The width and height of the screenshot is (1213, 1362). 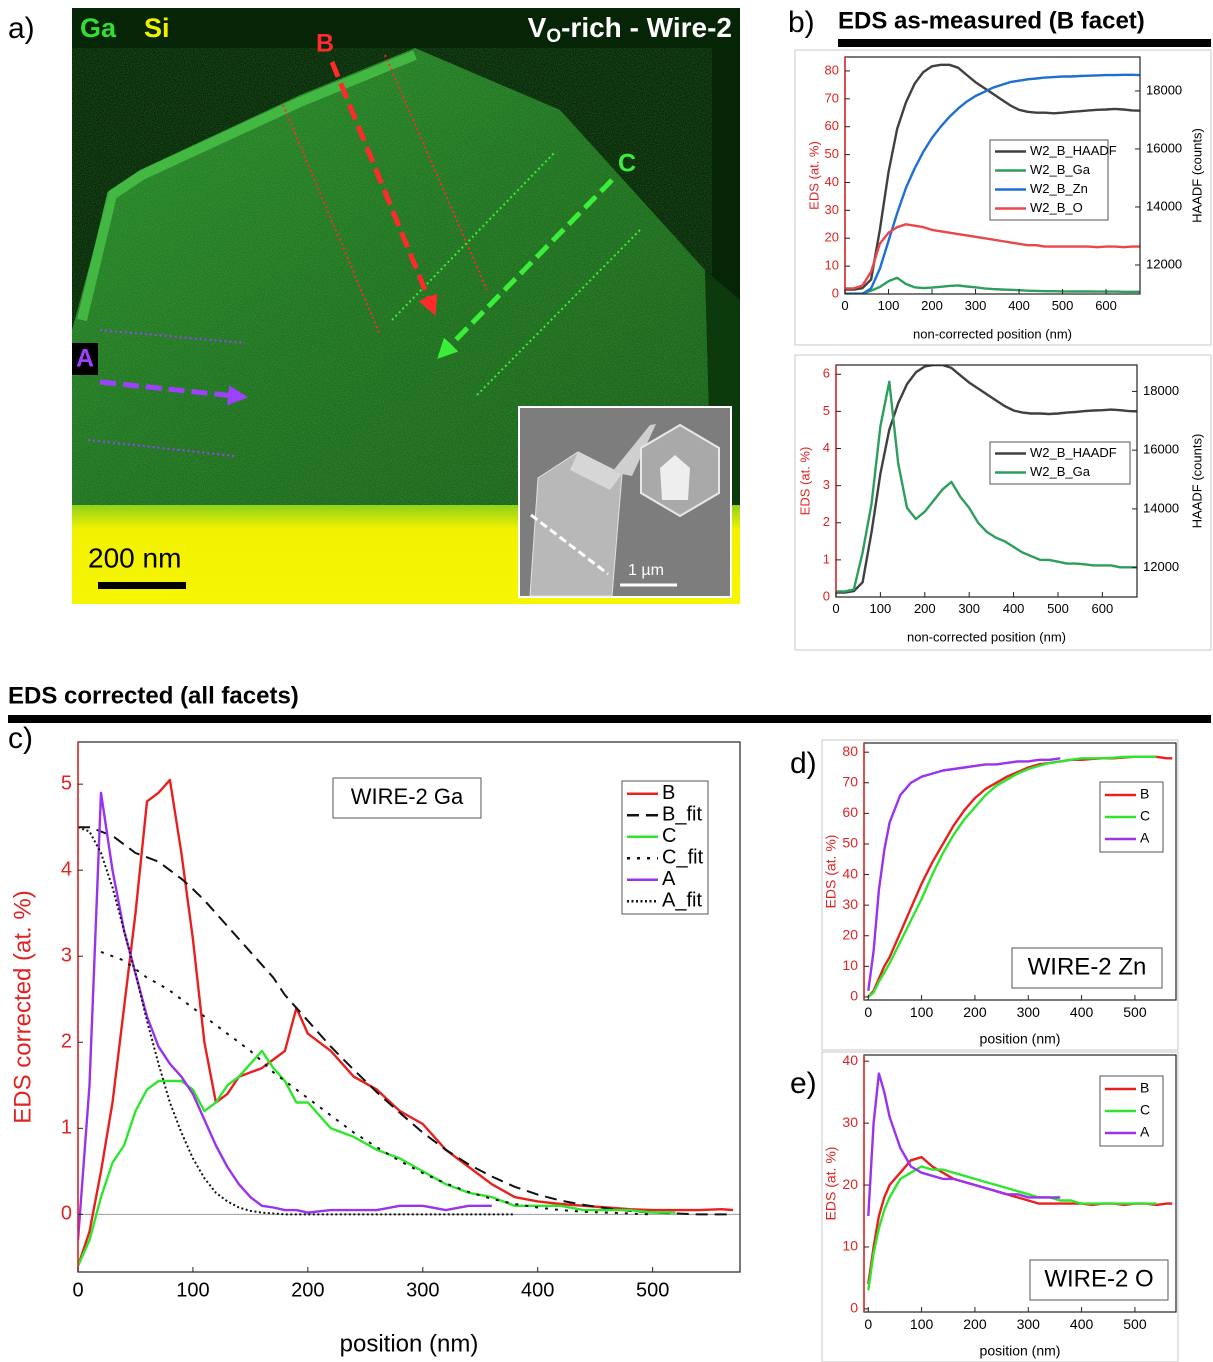 What do you see at coordinates (850, 843) in the screenshot?
I see `y-tick-label: 50` at bounding box center [850, 843].